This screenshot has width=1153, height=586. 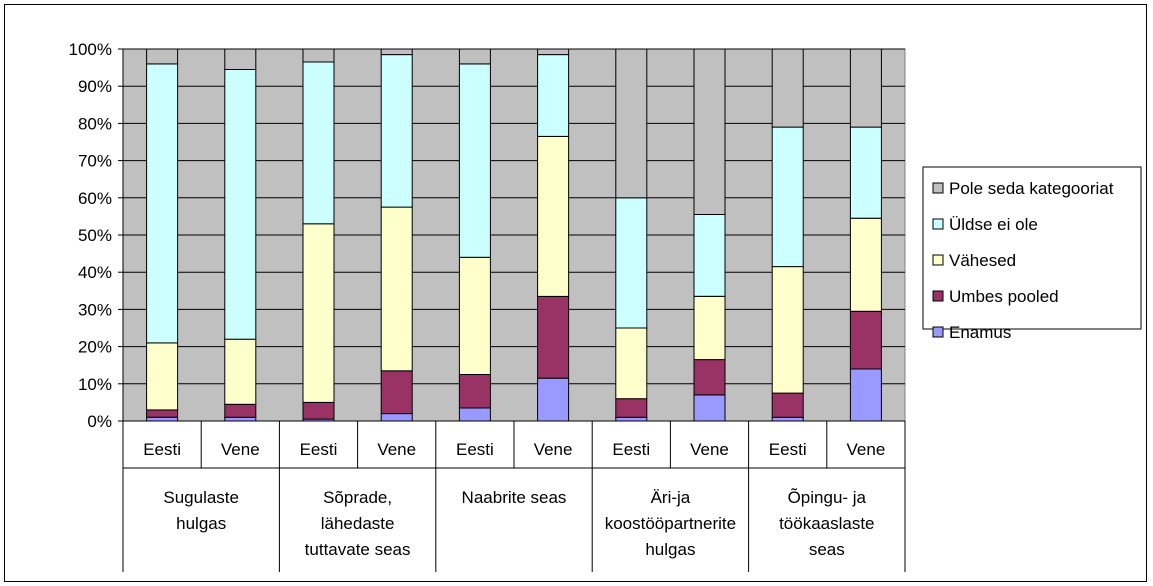 I want to click on group-label: Sugulaste, so click(x=201, y=497).